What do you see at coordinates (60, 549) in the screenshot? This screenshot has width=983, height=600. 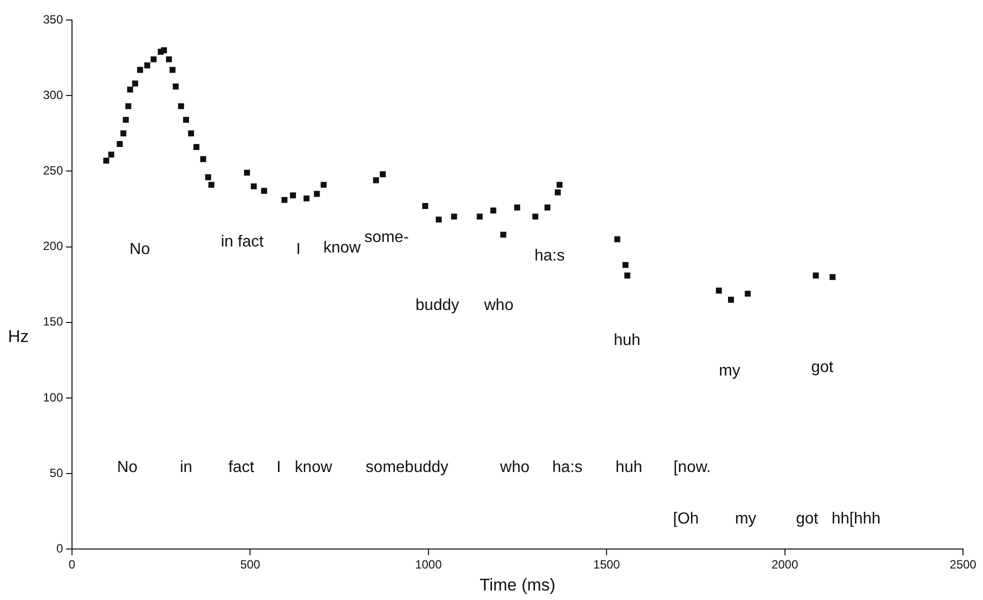 I see `y-tick-label: 0` at bounding box center [60, 549].